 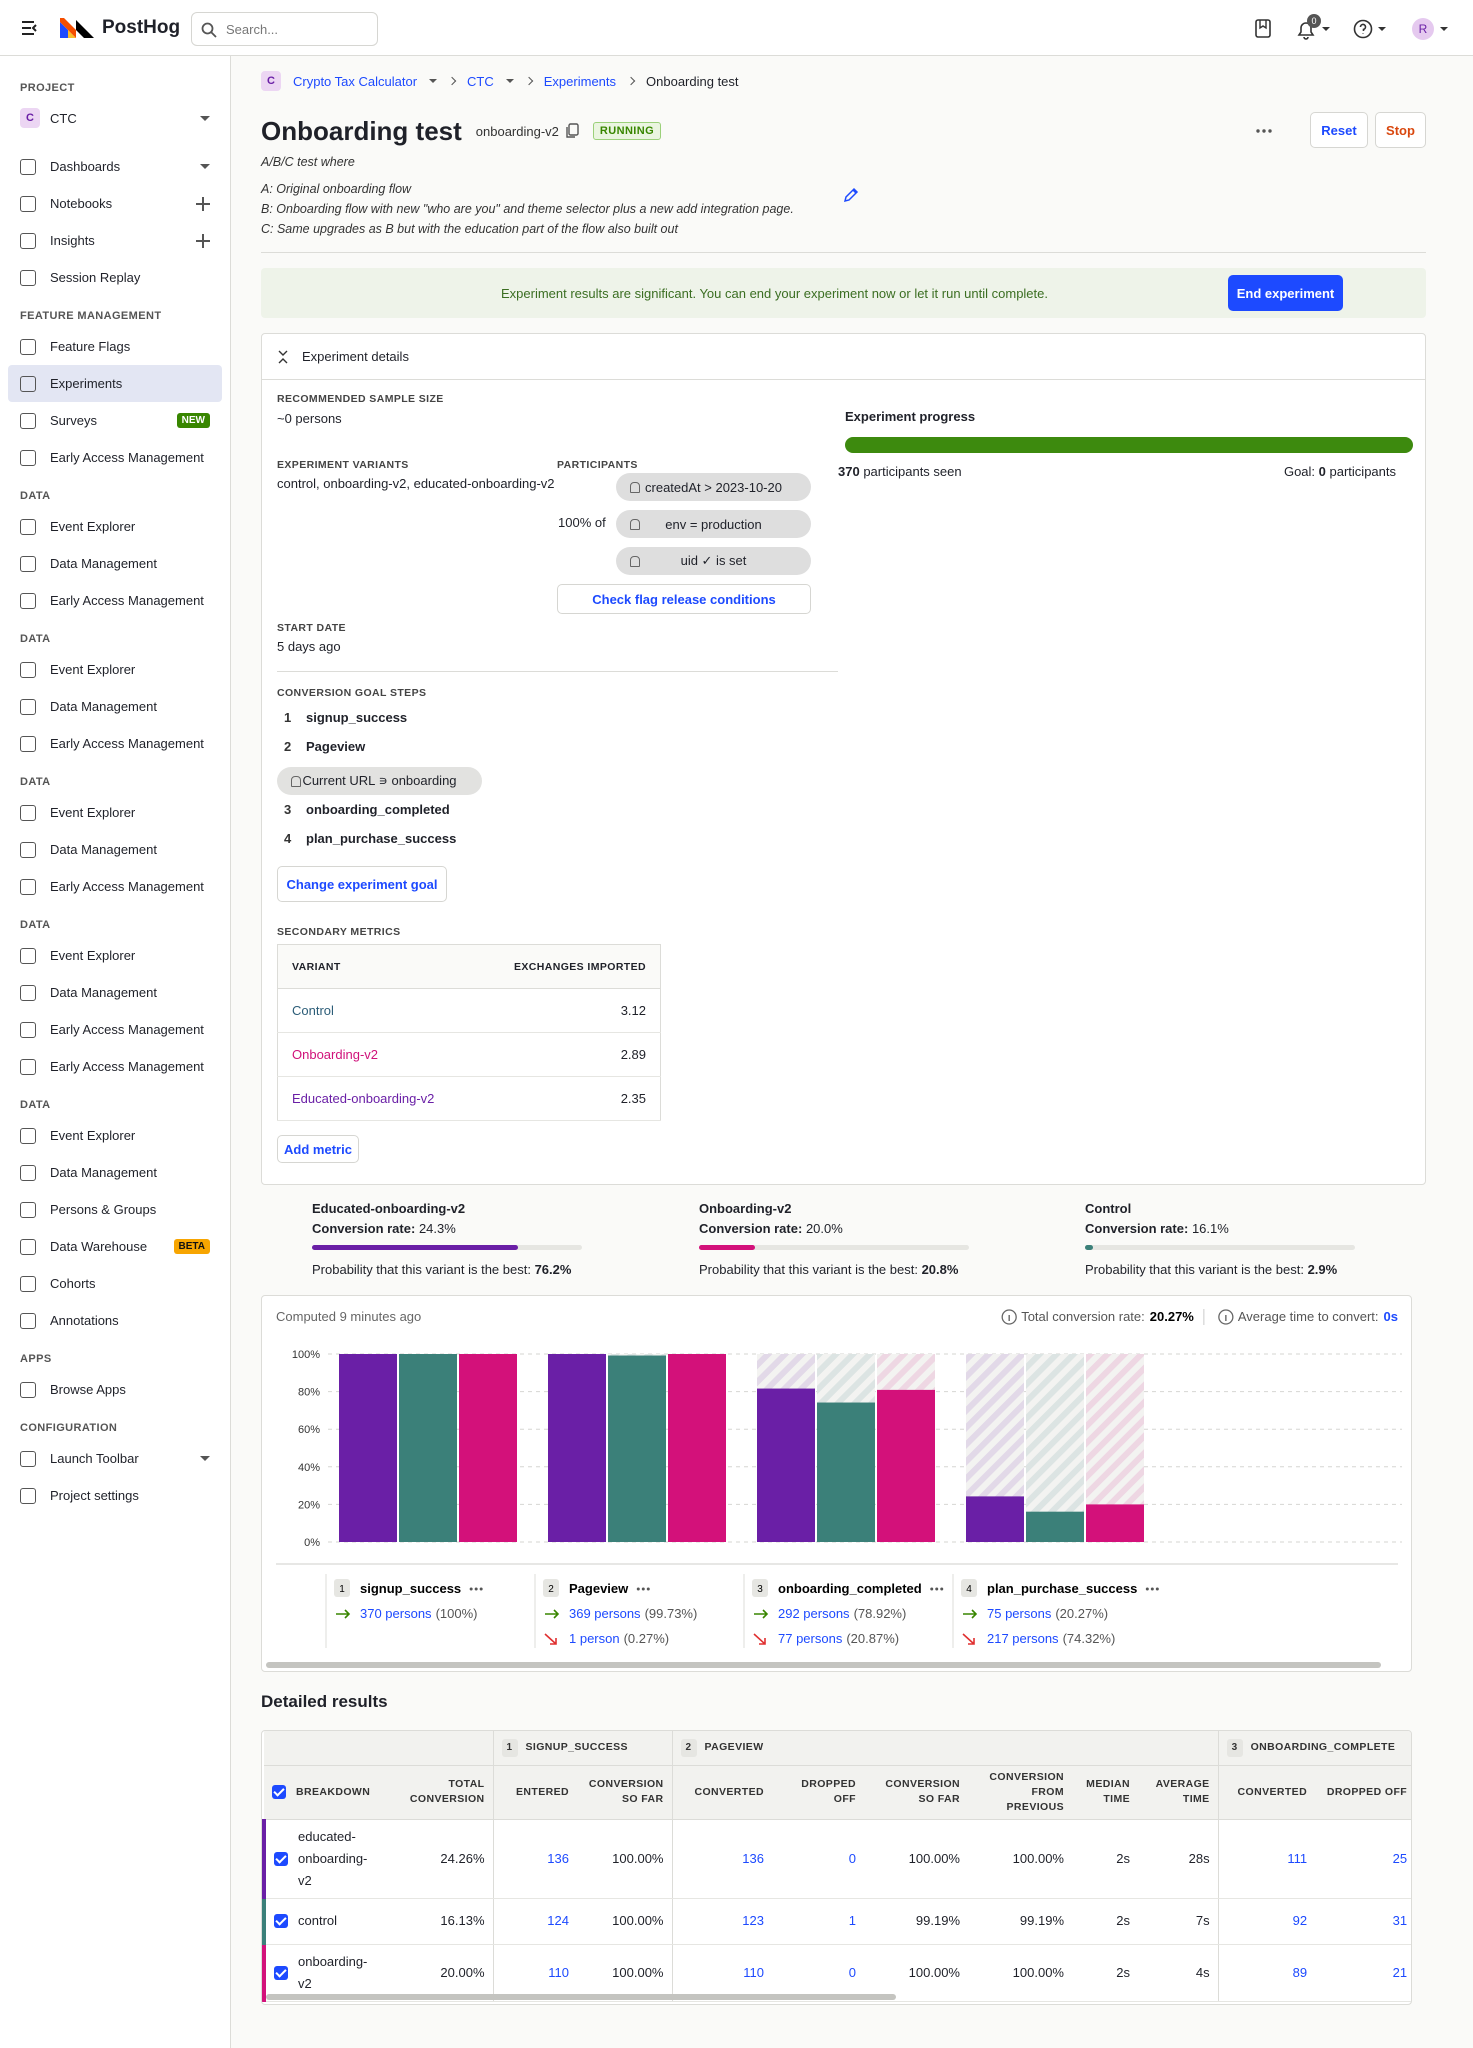 I want to click on probability-track, so click(x=834, y=1247).